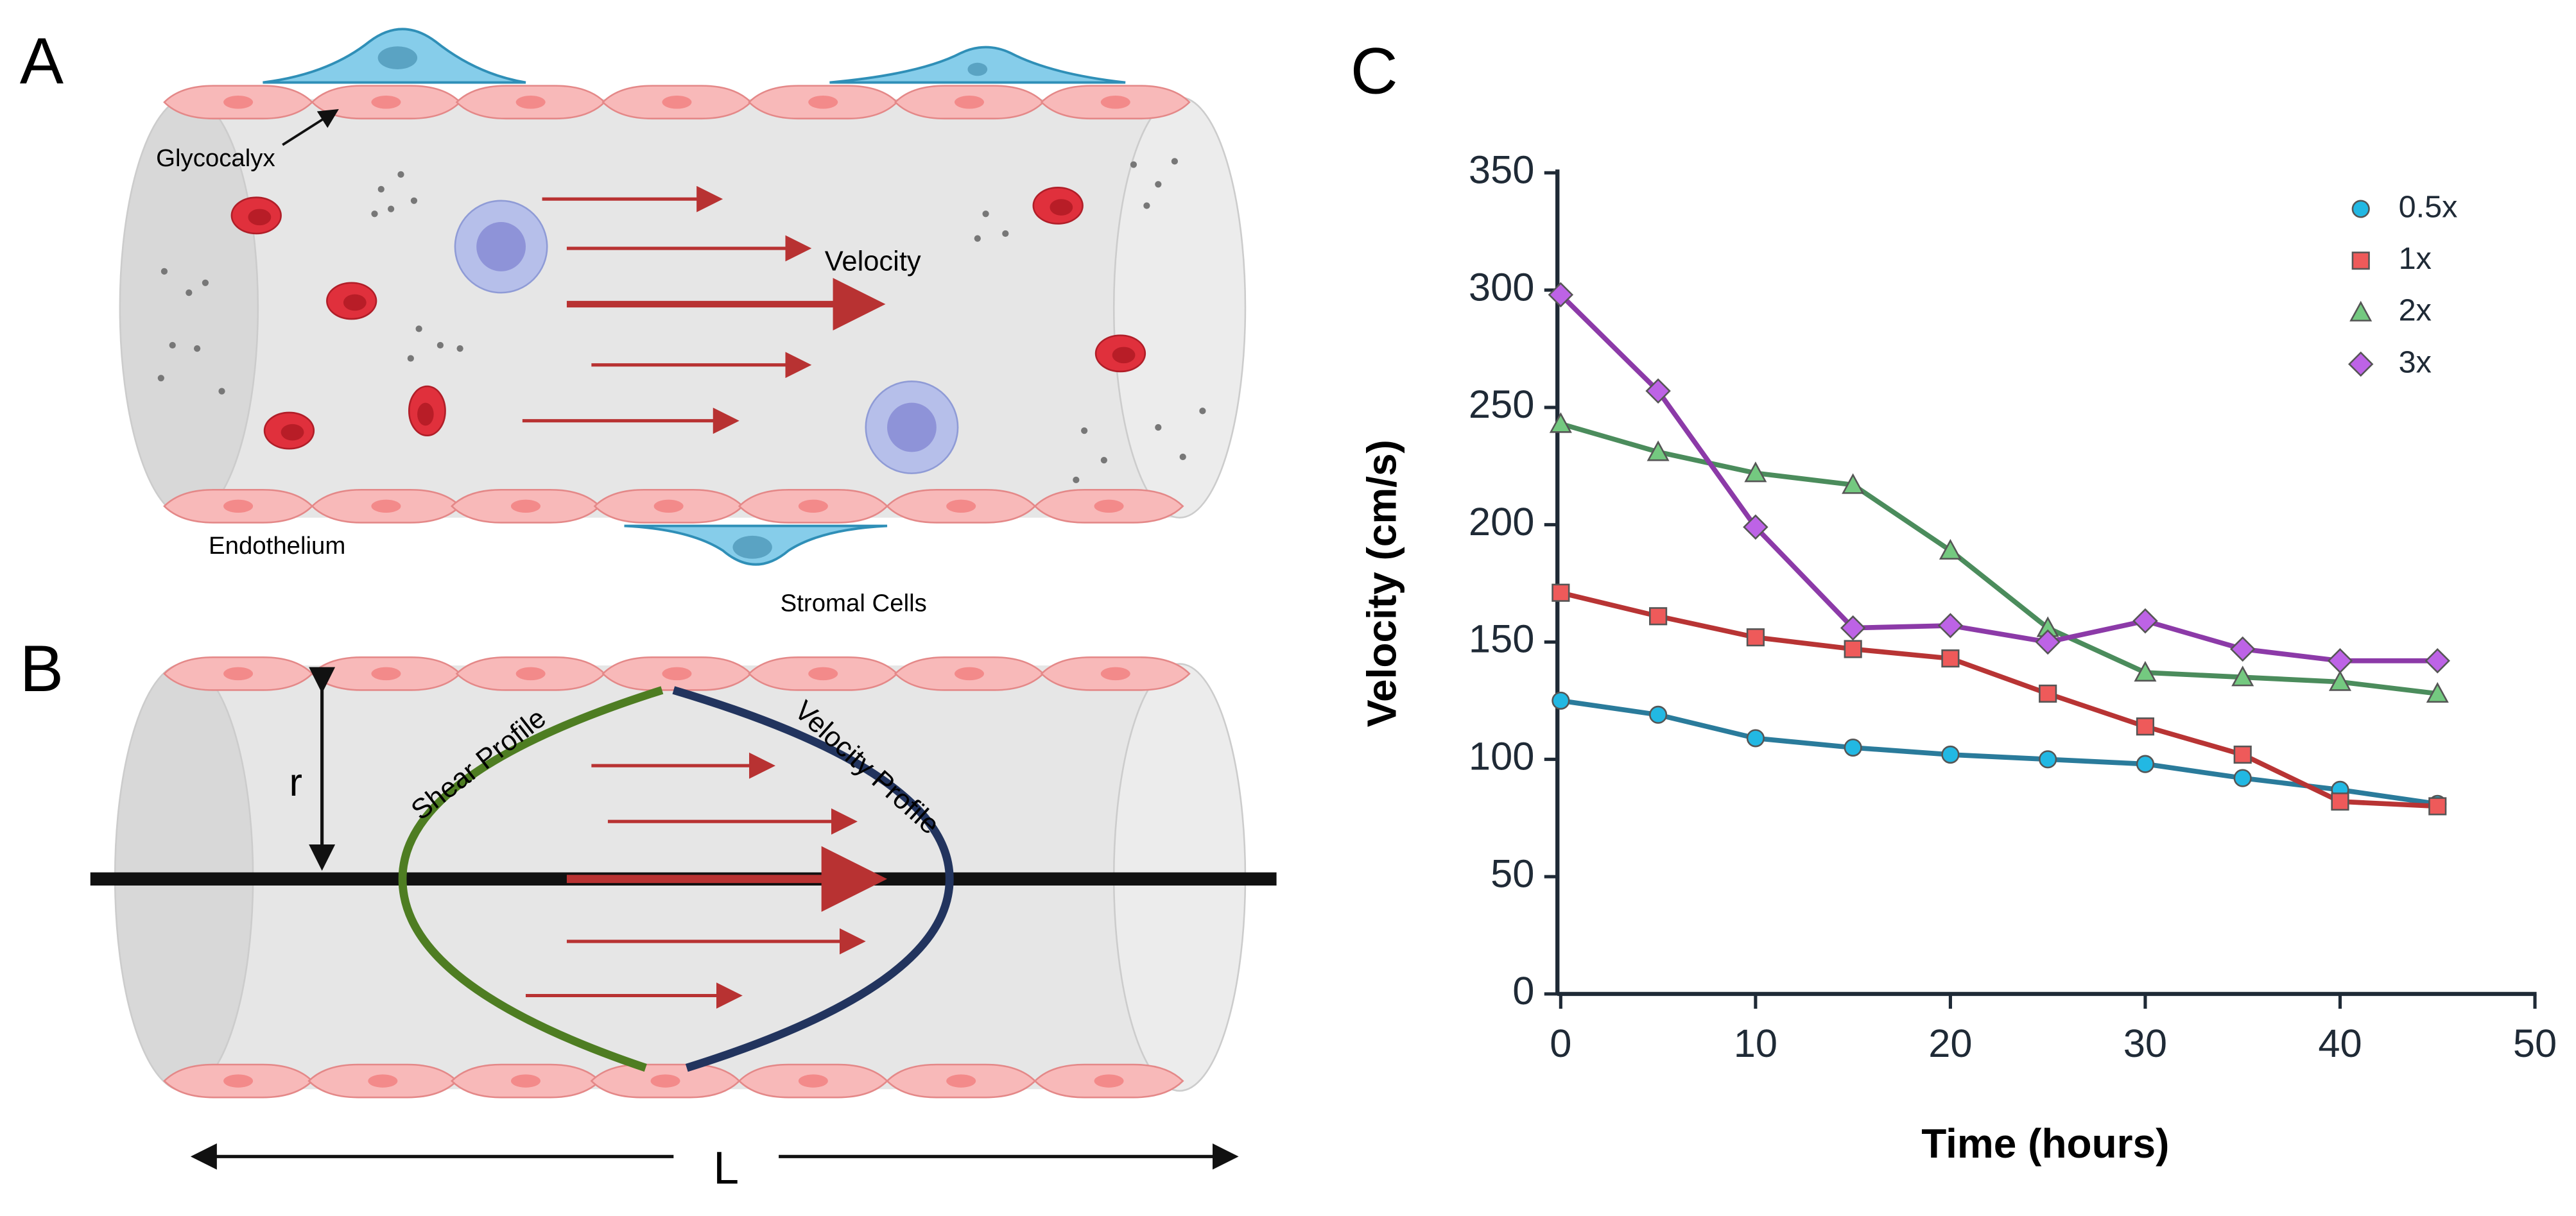 The width and height of the screenshot is (2576, 1216). I want to click on label: Stromal Cells, so click(854, 604).